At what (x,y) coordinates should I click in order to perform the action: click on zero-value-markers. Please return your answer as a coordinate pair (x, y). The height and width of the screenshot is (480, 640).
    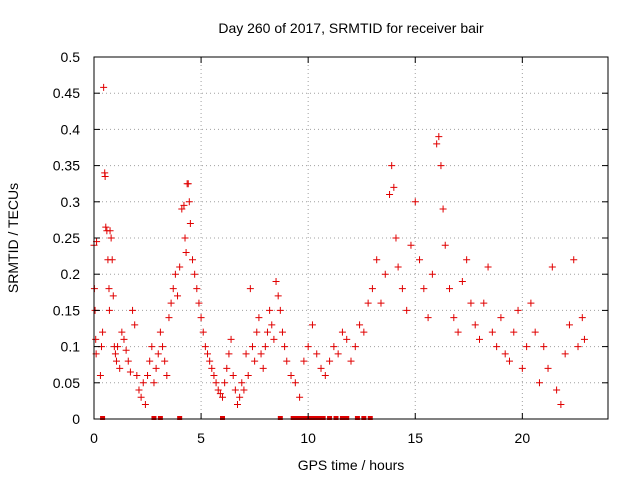
    Looking at the image, I should click on (236, 418).